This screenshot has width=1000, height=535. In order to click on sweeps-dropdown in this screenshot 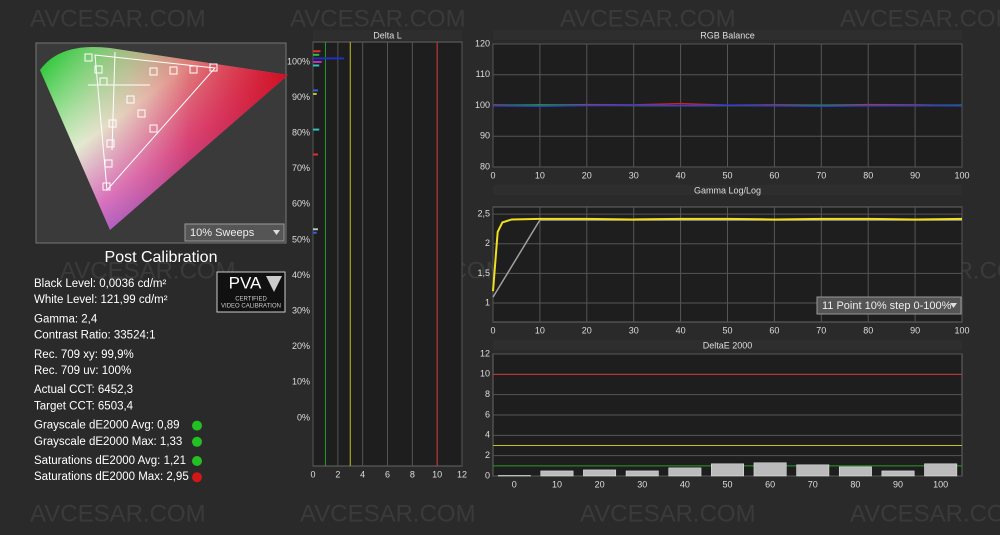, I will do `click(234, 232)`.